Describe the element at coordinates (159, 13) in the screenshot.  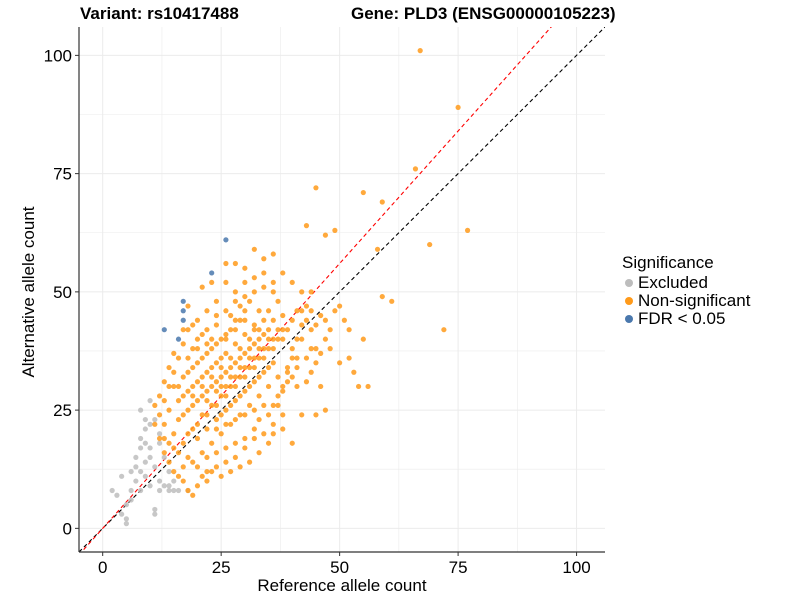
I see `chart-title-variant: Variant: rs10417488` at that location.